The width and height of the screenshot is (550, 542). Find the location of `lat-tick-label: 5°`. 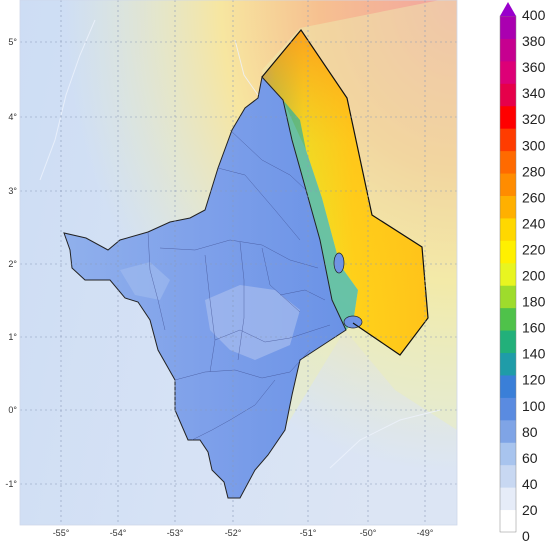

lat-tick-label: 5° is located at coordinates (12, 42).